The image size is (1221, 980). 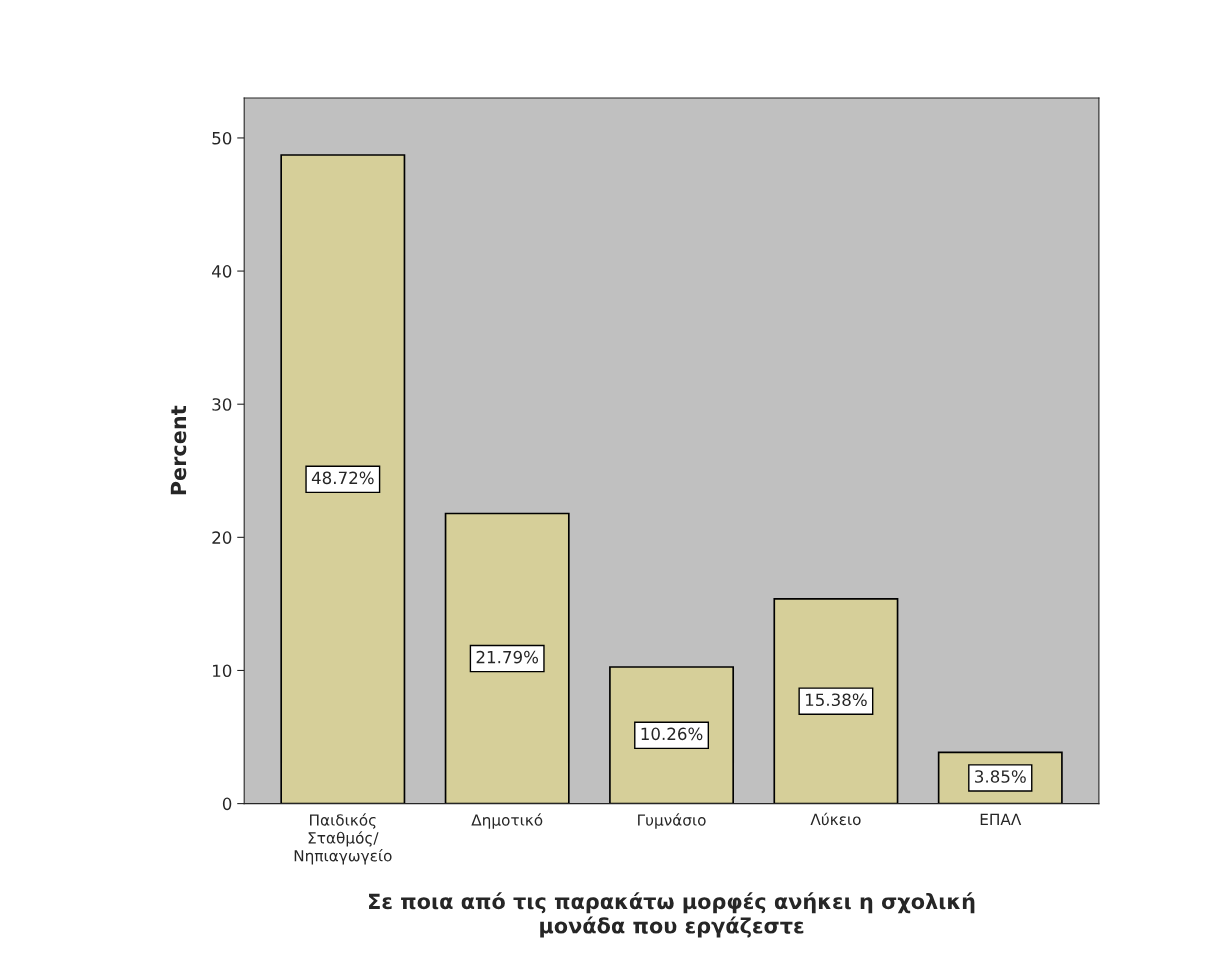 I want to click on y-tick-label: 30, so click(x=222, y=404).